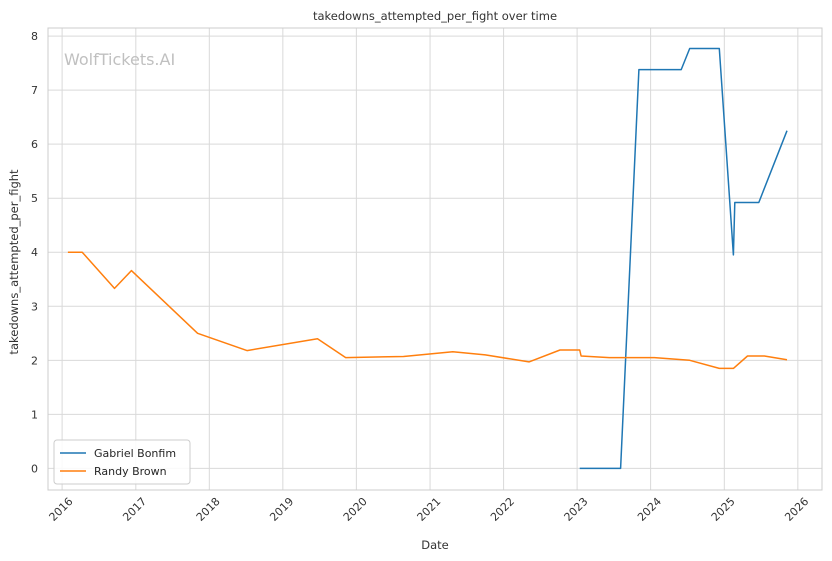  What do you see at coordinates (34, 306) in the screenshot?
I see `y-tick-label: 3` at bounding box center [34, 306].